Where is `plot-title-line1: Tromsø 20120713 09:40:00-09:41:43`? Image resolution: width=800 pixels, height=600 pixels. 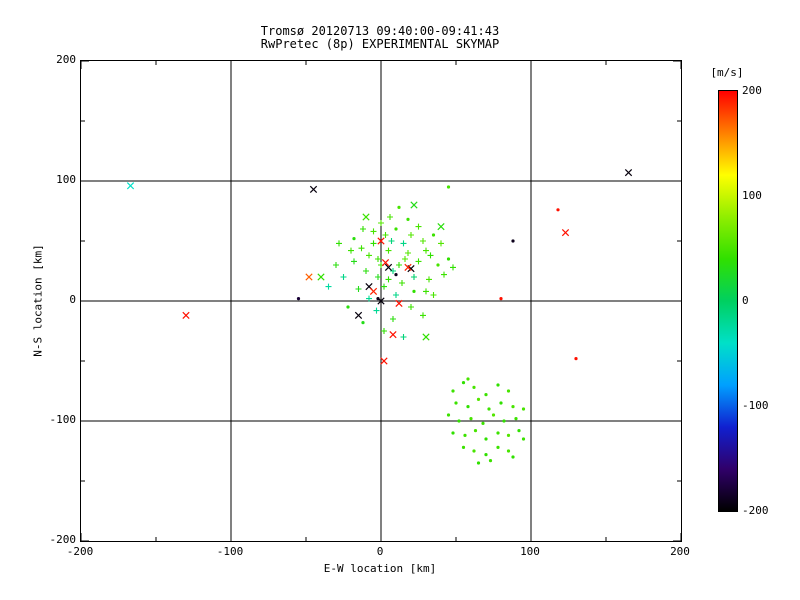
plot-title-line1: Tromsø 20120713 09:40:00-09:41:43 is located at coordinates (380, 31).